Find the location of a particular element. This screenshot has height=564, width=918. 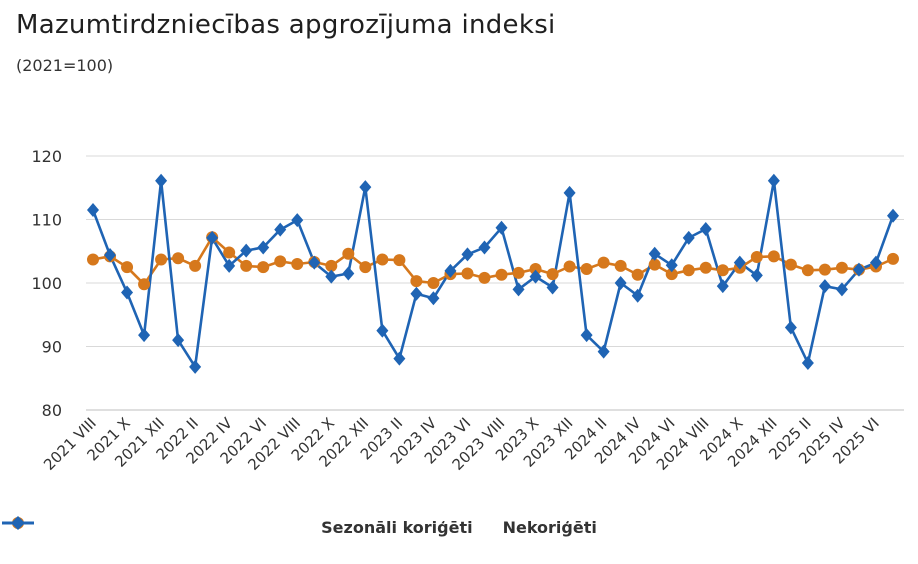

chart-legend: Sezonāli koriģēti Nekoriģēti is located at coordinates (459, 527).